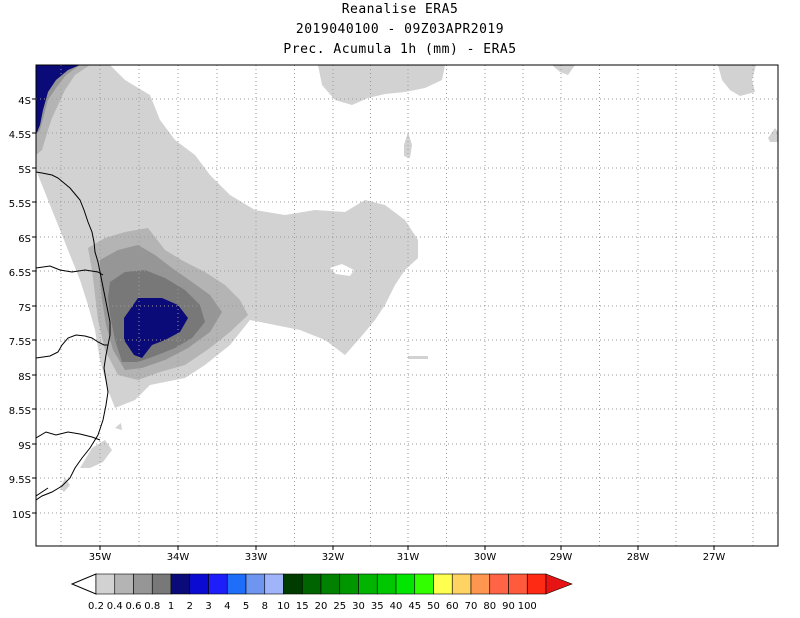  What do you see at coordinates (561, 557) in the screenshot?
I see `lon-tick-label: 29W` at bounding box center [561, 557].